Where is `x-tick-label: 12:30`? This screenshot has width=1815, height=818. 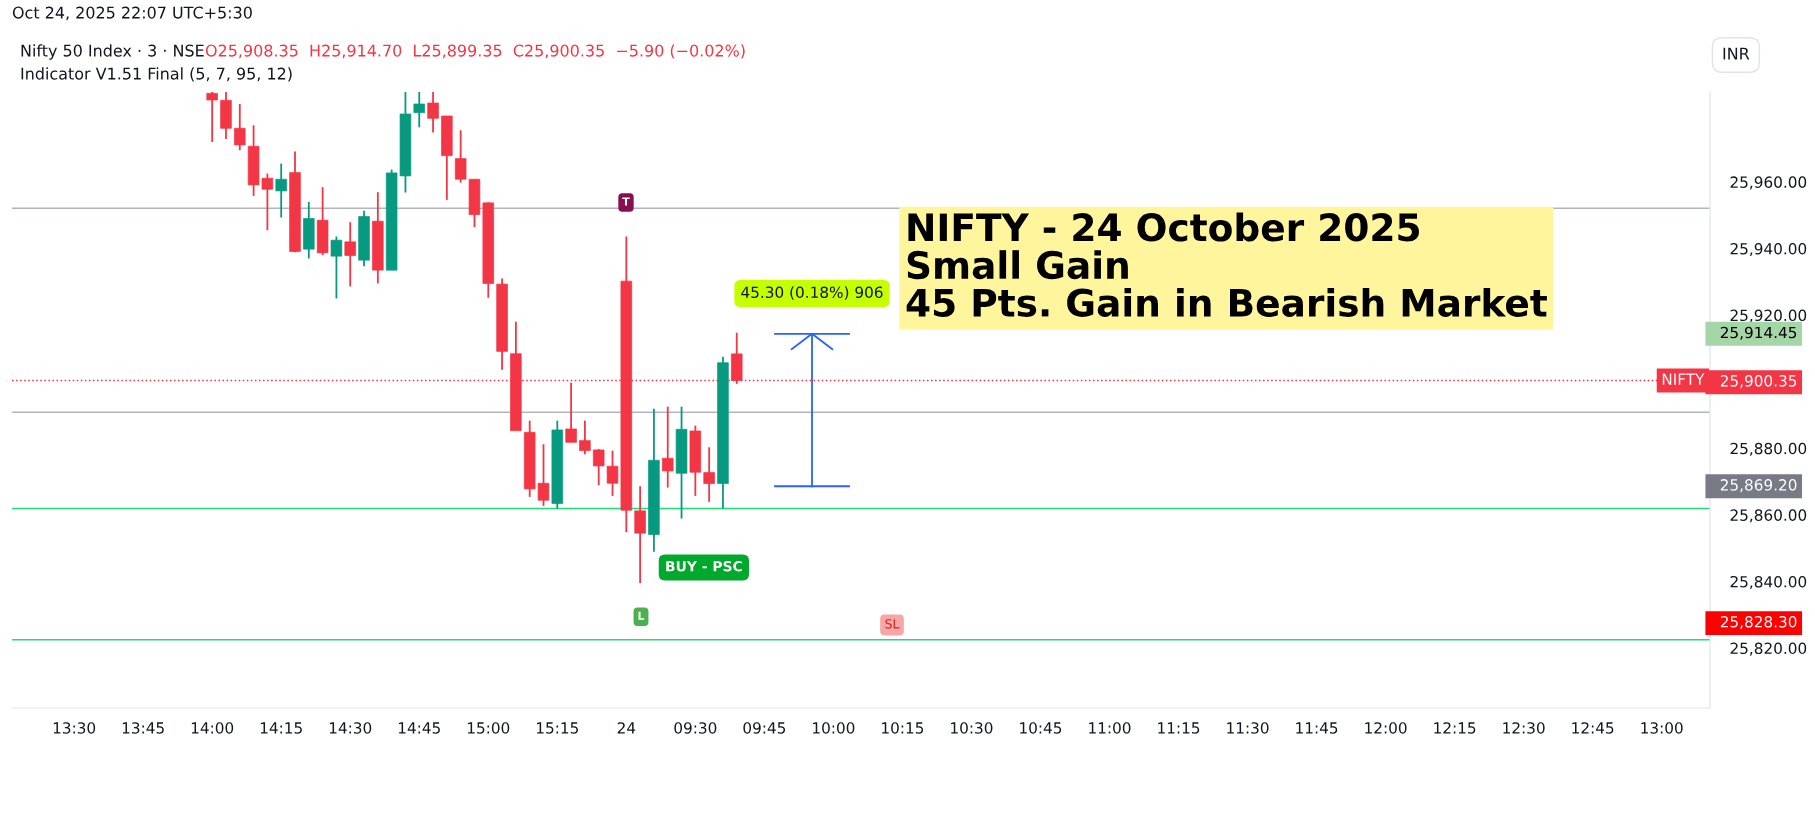
x-tick-label: 12:30 is located at coordinates (1524, 728).